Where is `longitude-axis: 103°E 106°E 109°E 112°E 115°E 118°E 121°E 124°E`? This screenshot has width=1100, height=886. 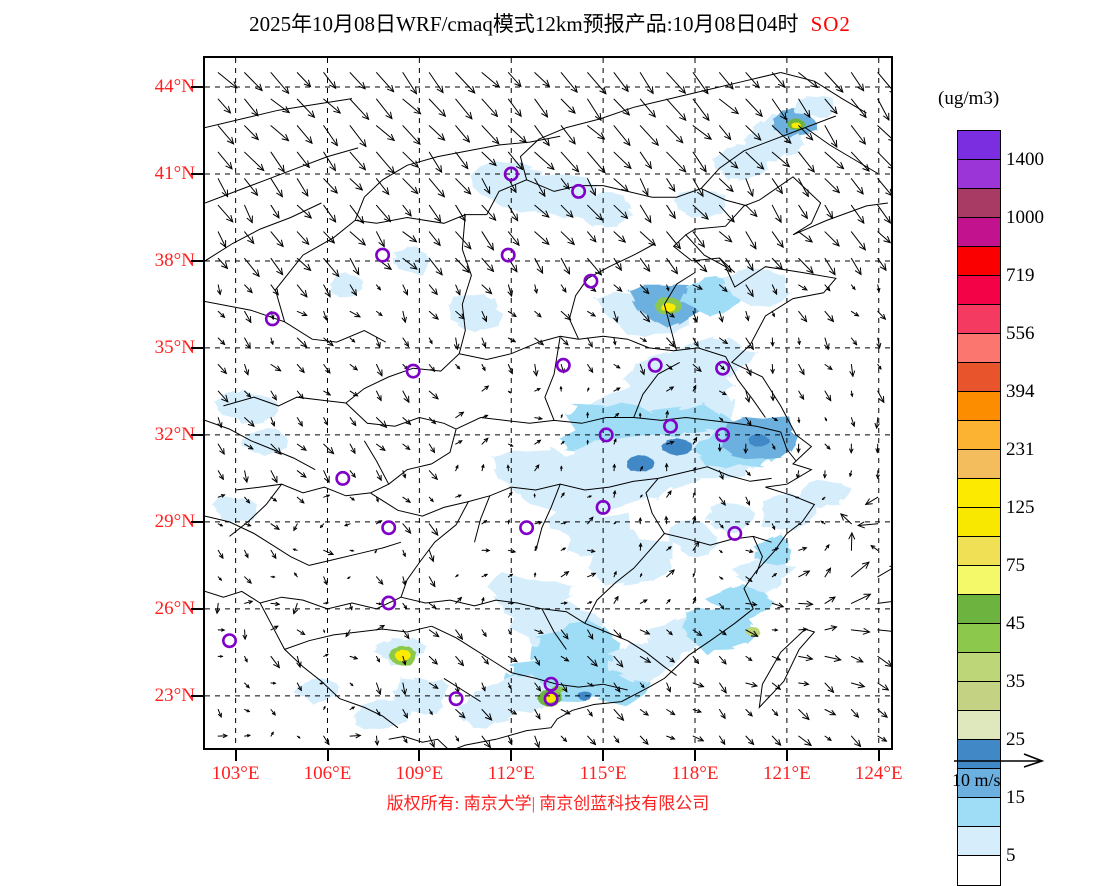
longitude-axis: 103°E 106°E 109°E 112°E 115°E 118°E 121°E 124°E is located at coordinates (550, 776).